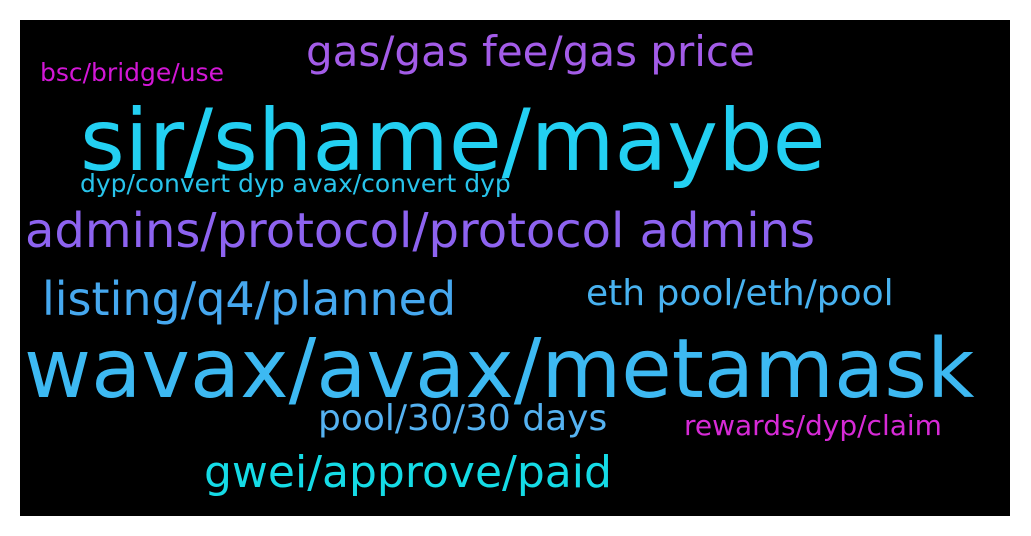  Describe the element at coordinates (420, 231) in the screenshot. I see `word-admins-protocol: admins/protocol/protocol admins` at that location.